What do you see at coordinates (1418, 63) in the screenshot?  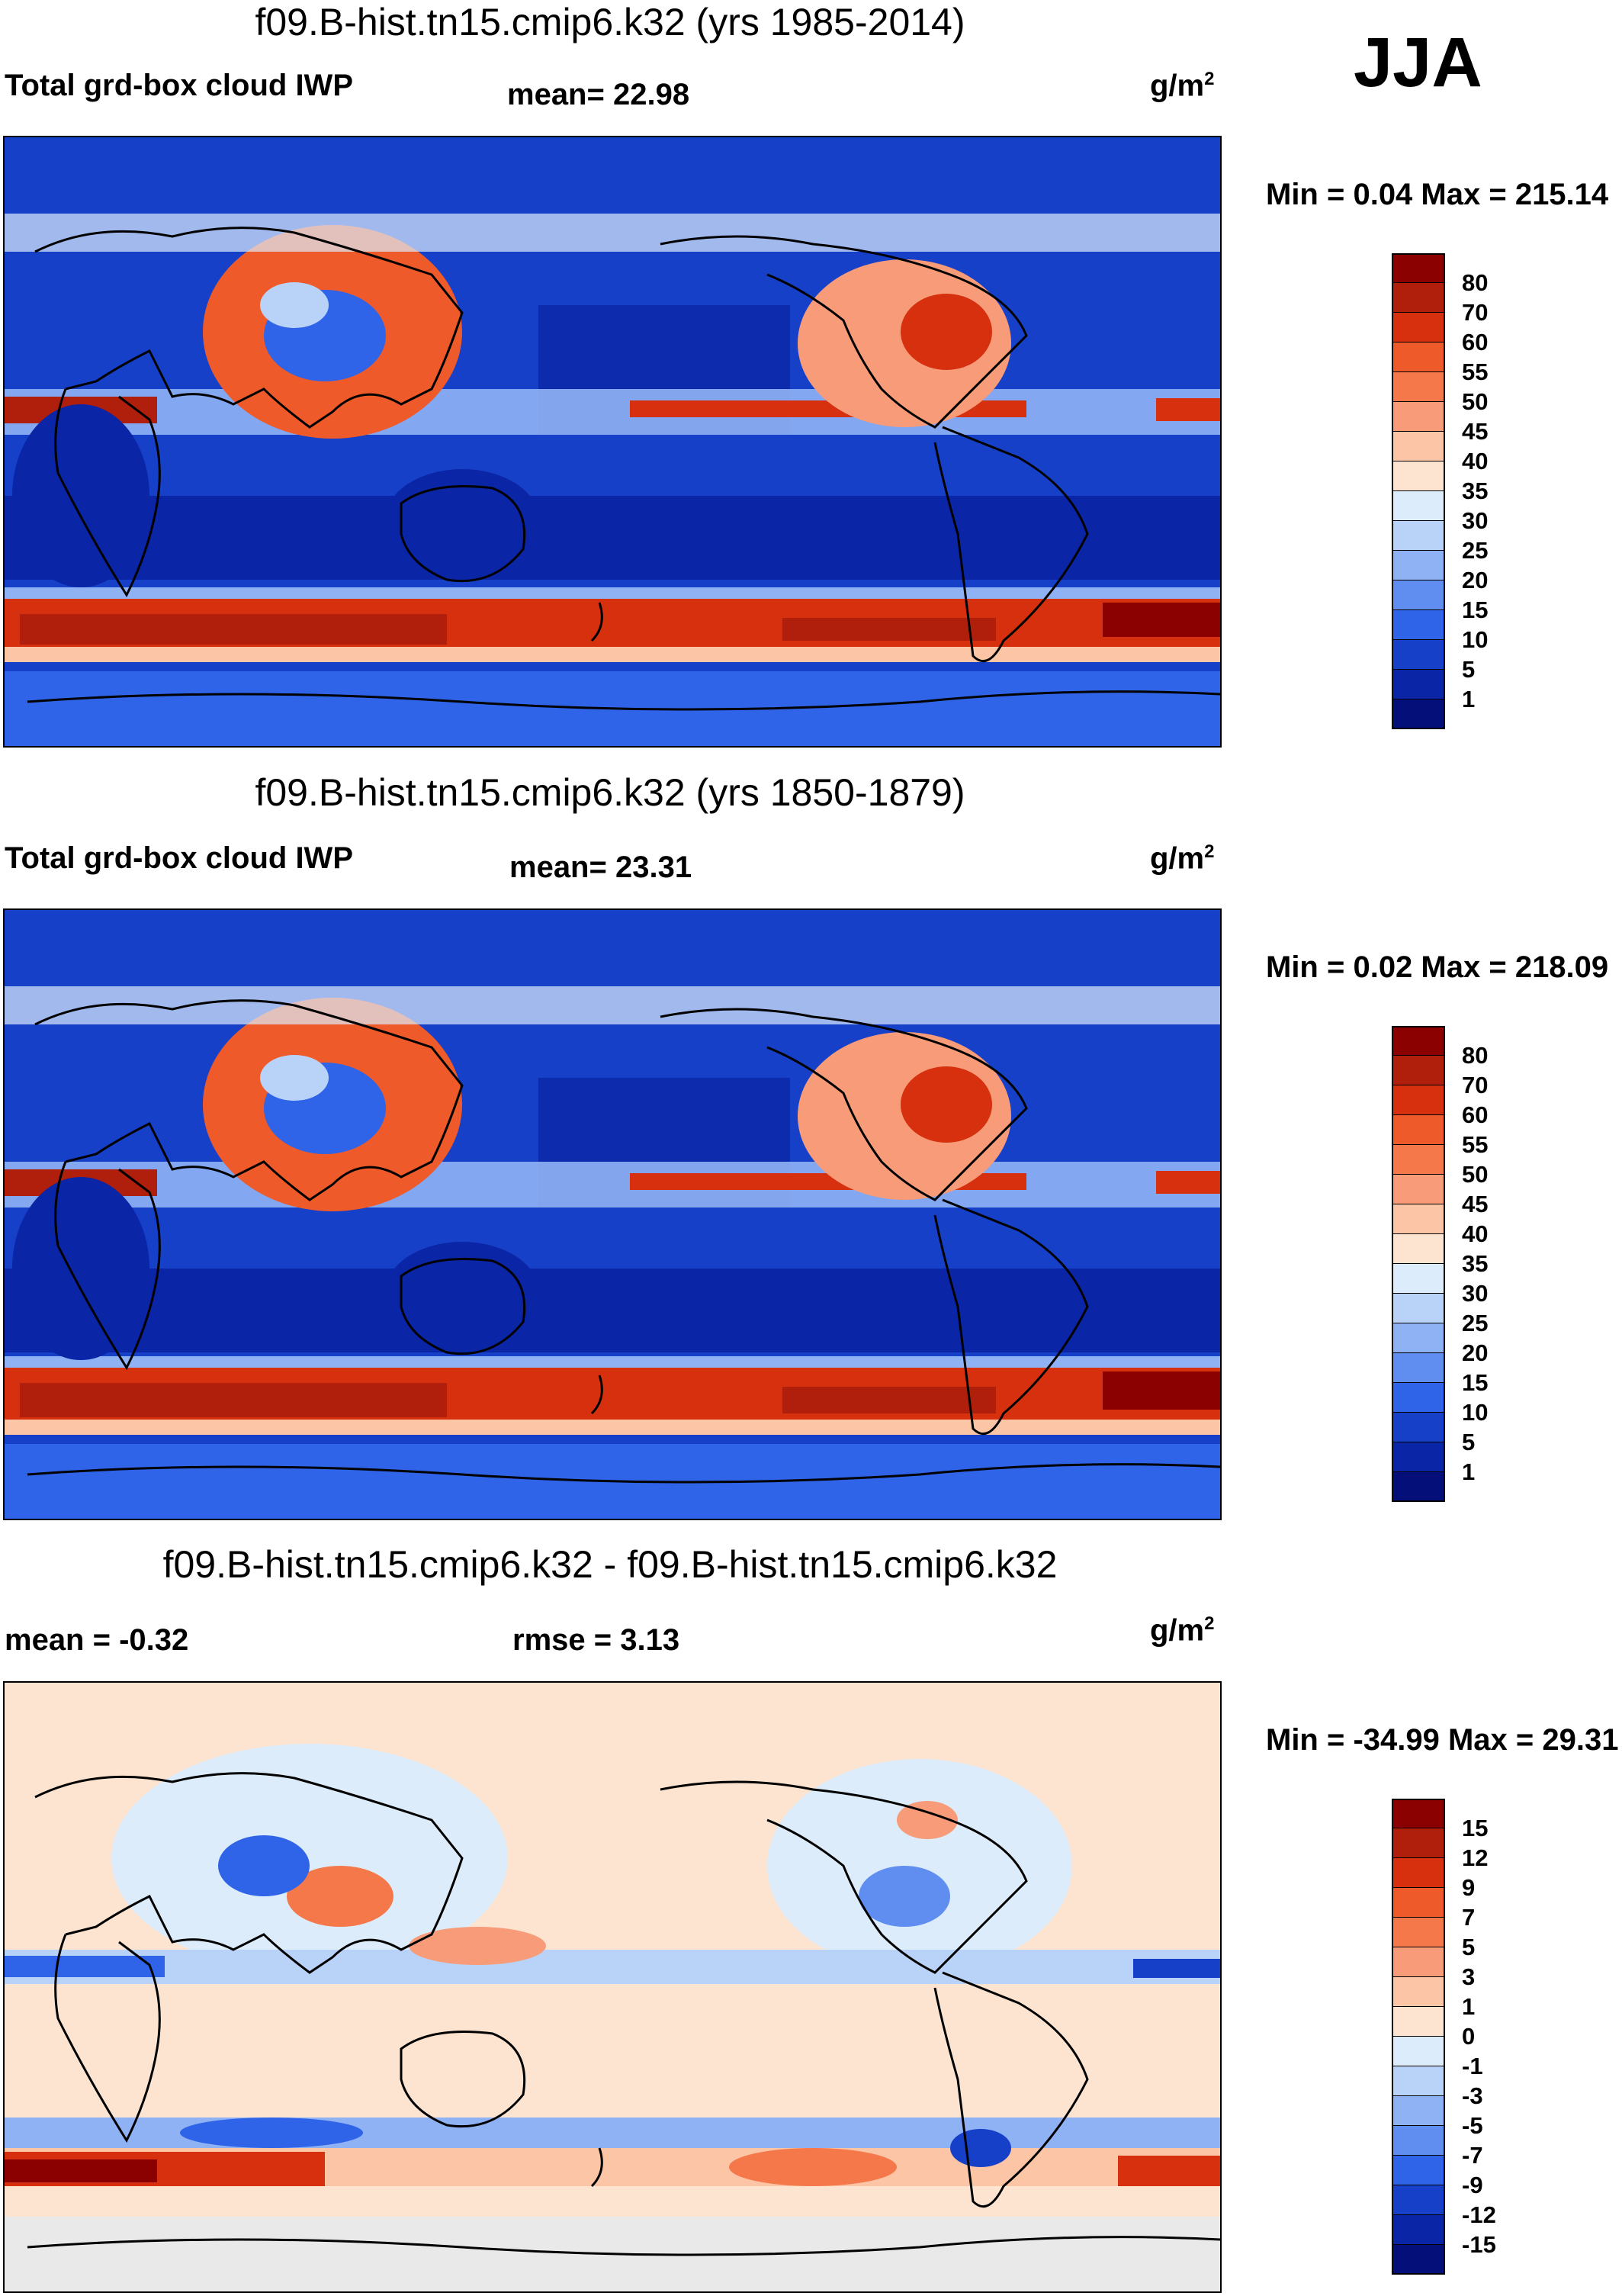 I see `season-label: JJA` at bounding box center [1418, 63].